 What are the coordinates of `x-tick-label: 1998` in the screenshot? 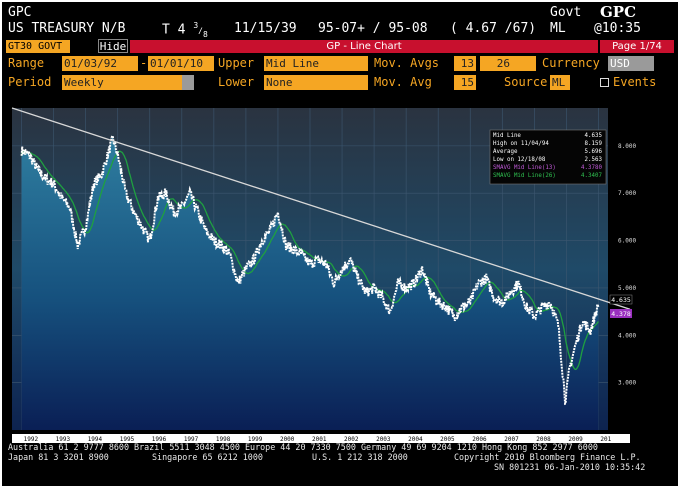 It's located at (223, 439).